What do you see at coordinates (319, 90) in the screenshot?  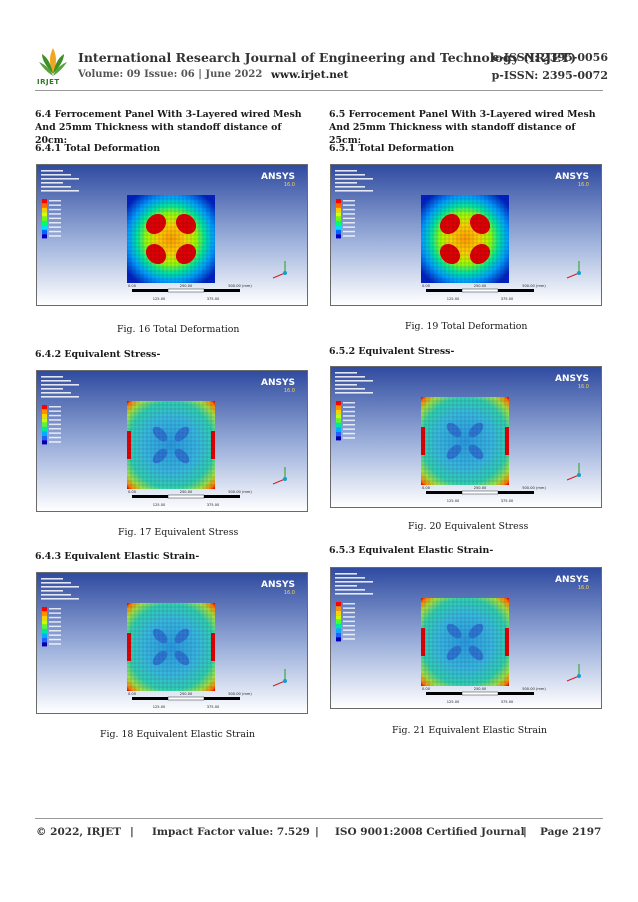 I see `header-divider` at bounding box center [319, 90].